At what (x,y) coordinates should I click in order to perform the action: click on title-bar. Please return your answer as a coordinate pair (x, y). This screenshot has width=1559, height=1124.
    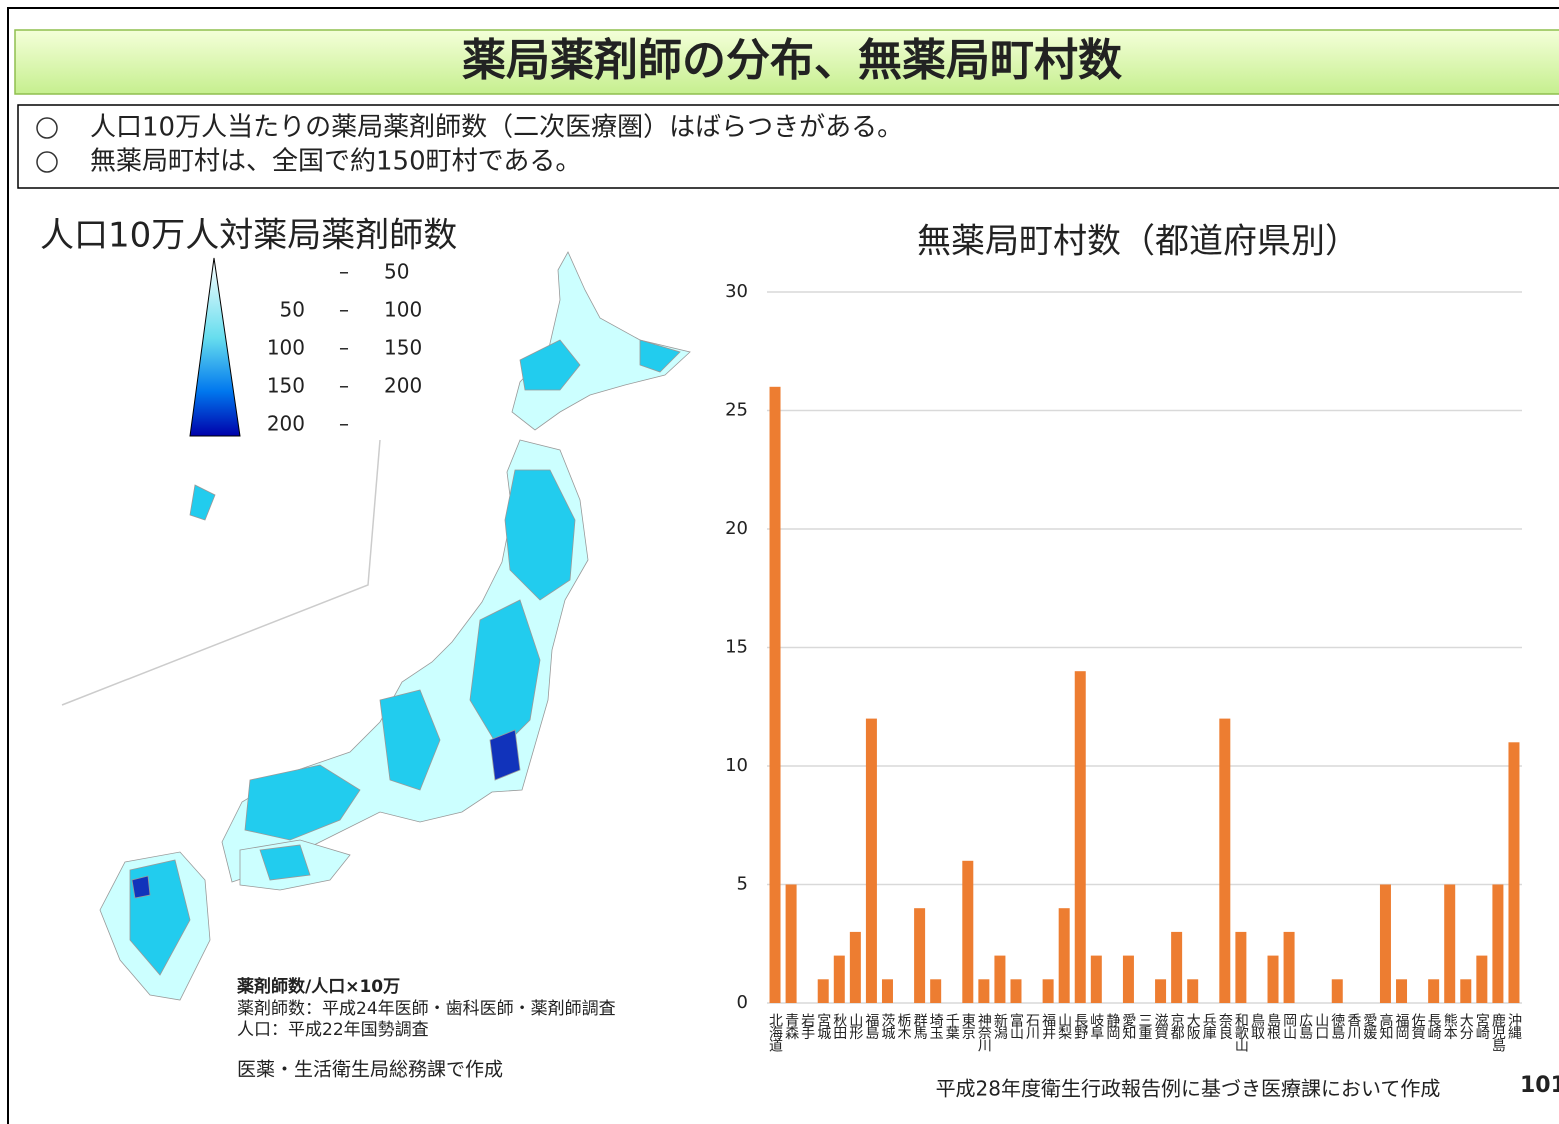
    Looking at the image, I should click on (786, 62).